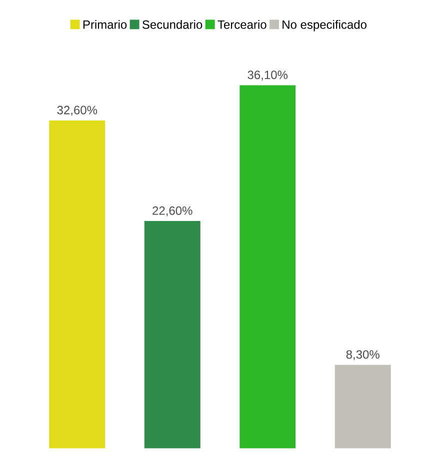 This screenshot has width=439, height=475. What do you see at coordinates (172, 211) in the screenshot?
I see `data-label: 22,60%` at bounding box center [172, 211].